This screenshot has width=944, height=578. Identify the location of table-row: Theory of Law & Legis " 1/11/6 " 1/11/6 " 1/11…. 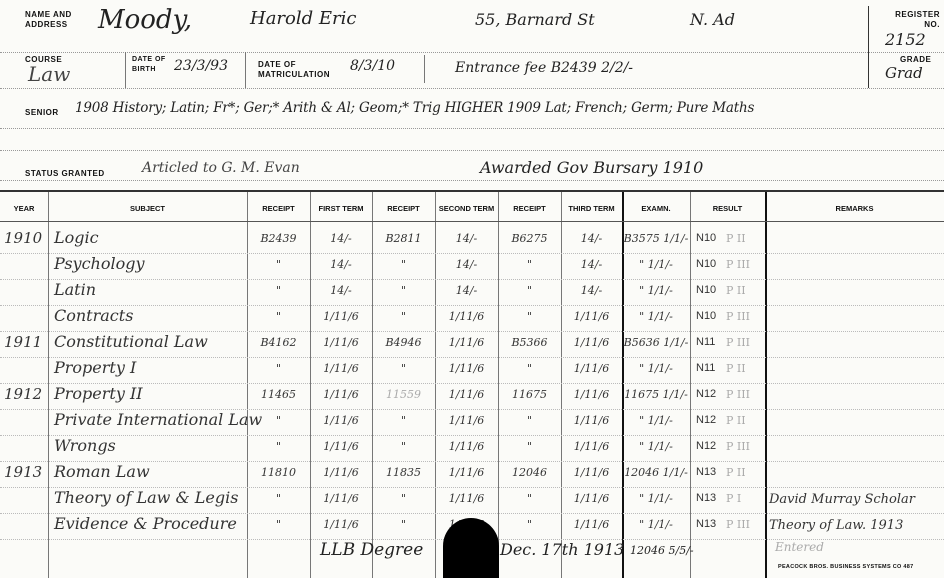
(472, 501).